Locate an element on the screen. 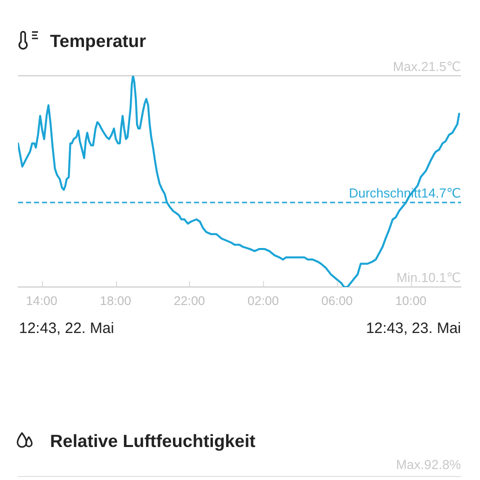 This screenshot has height=480, width=480. x-tick-label: 18:00 is located at coordinates (116, 301).